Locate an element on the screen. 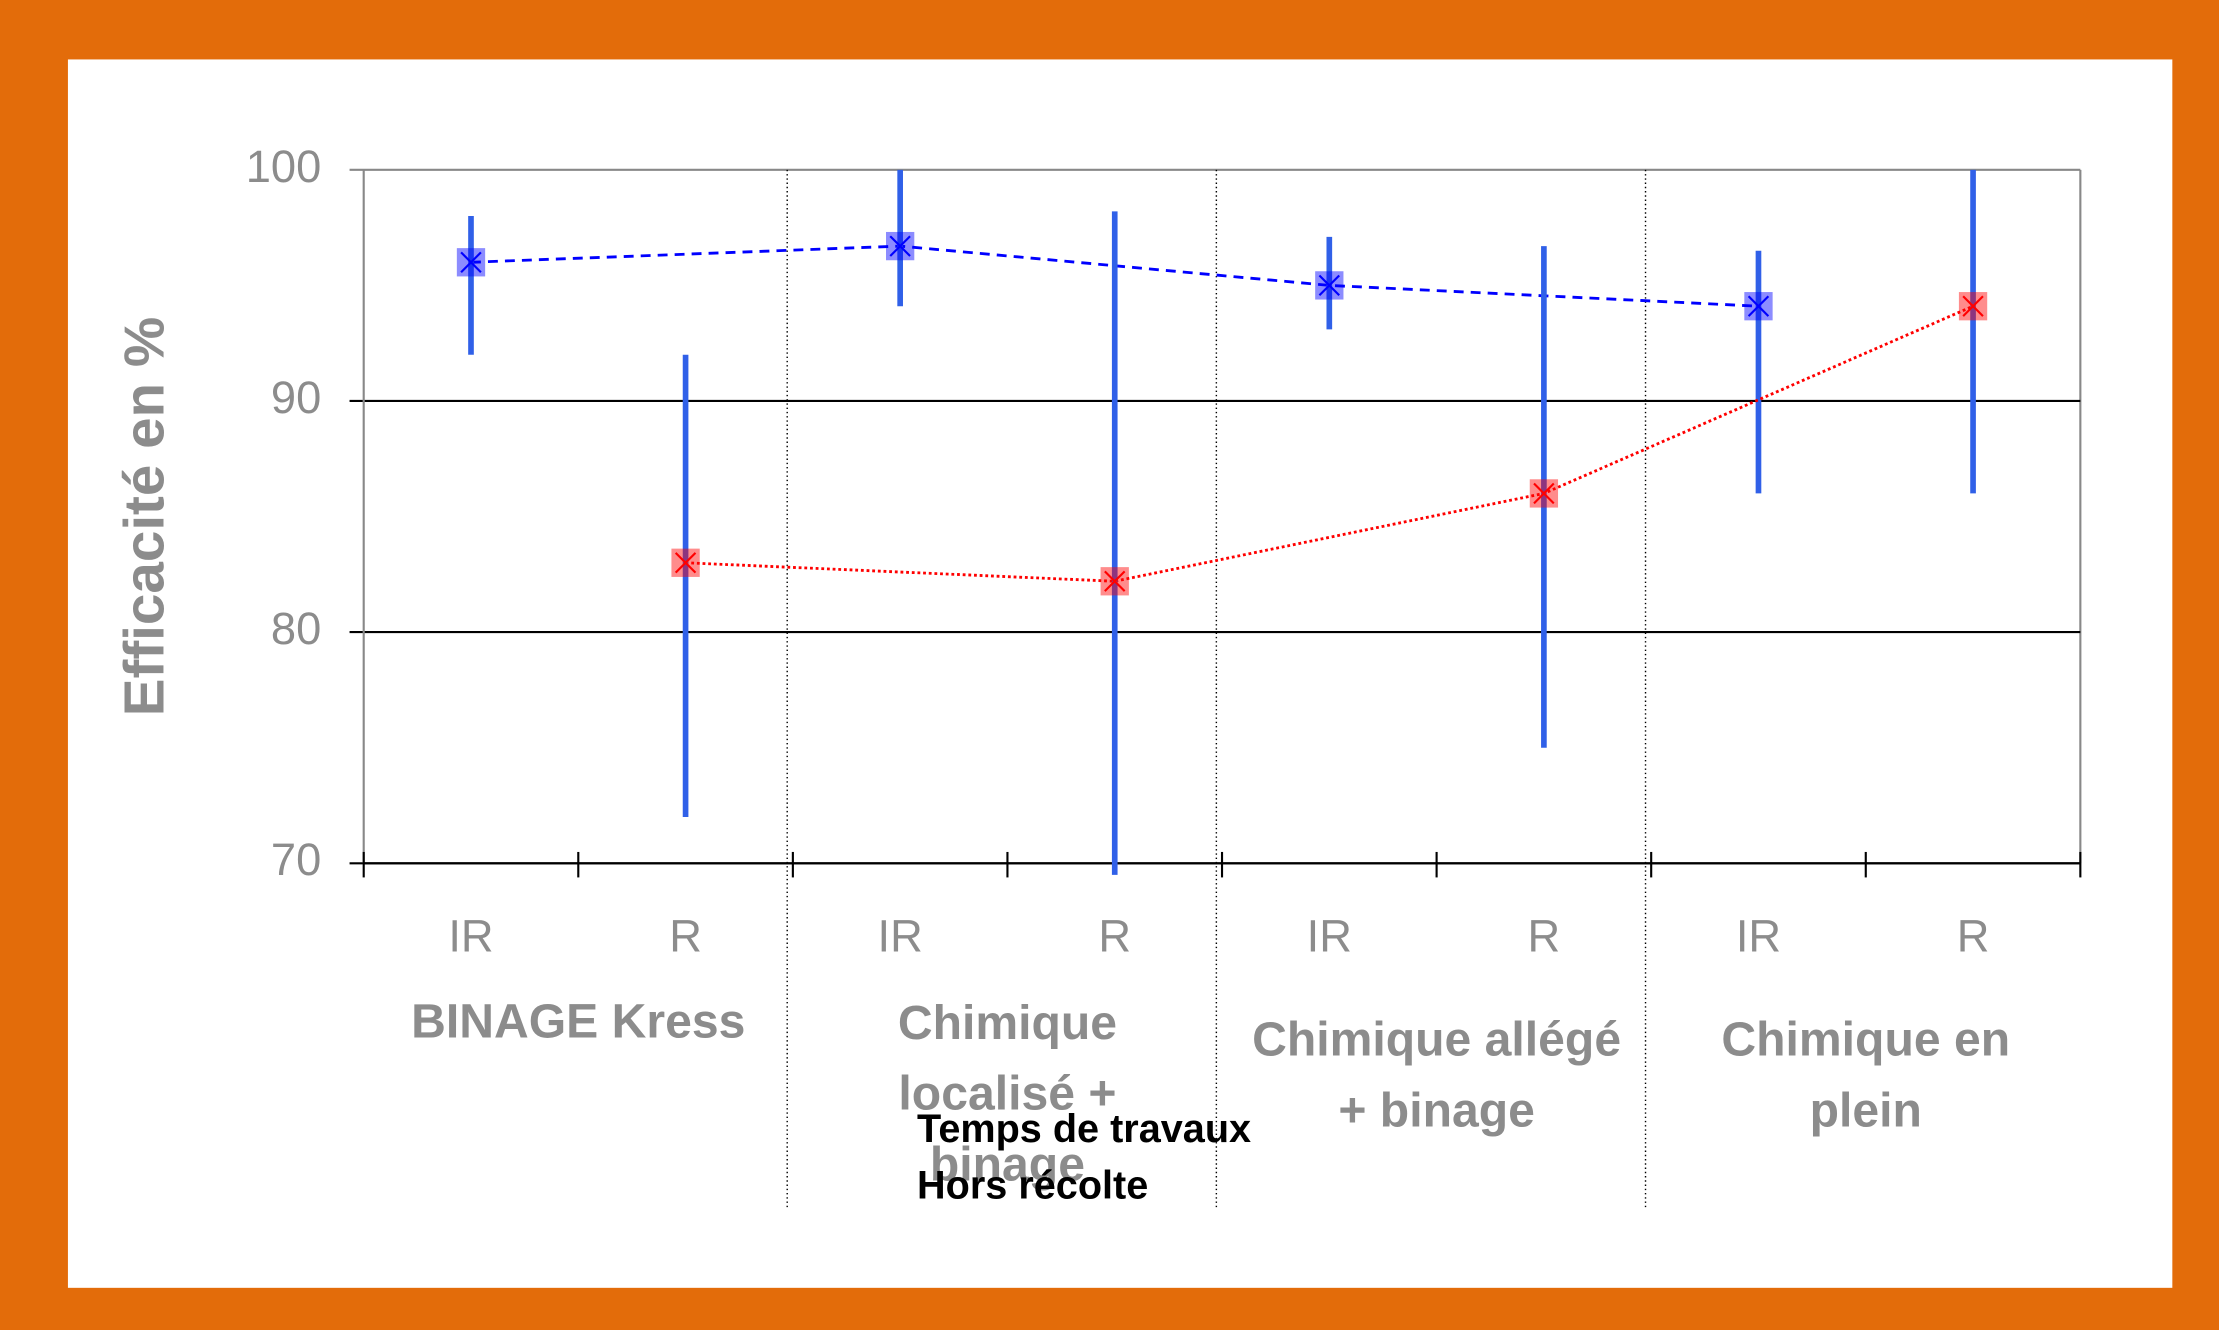 This screenshot has width=2219, height=1330. group-label: Chimique localisé + binage is located at coordinates (1007, 1094).